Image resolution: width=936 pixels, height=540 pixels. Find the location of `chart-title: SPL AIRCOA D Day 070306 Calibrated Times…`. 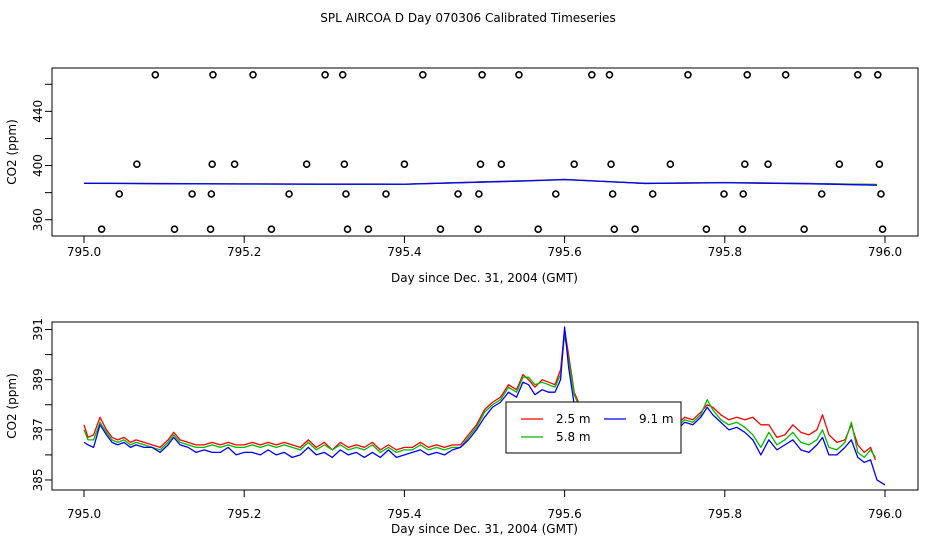

chart-title: SPL AIRCOA D Day 070306 Calibrated Times… is located at coordinates (467, 18).